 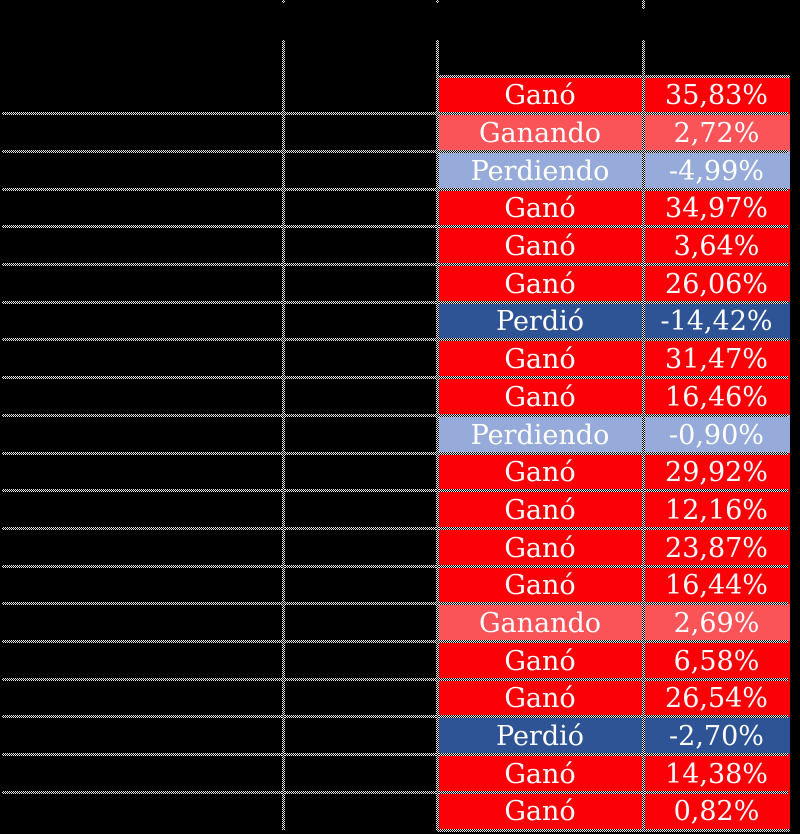 I want to click on percent-cell: 16,46%, so click(x=716, y=396).